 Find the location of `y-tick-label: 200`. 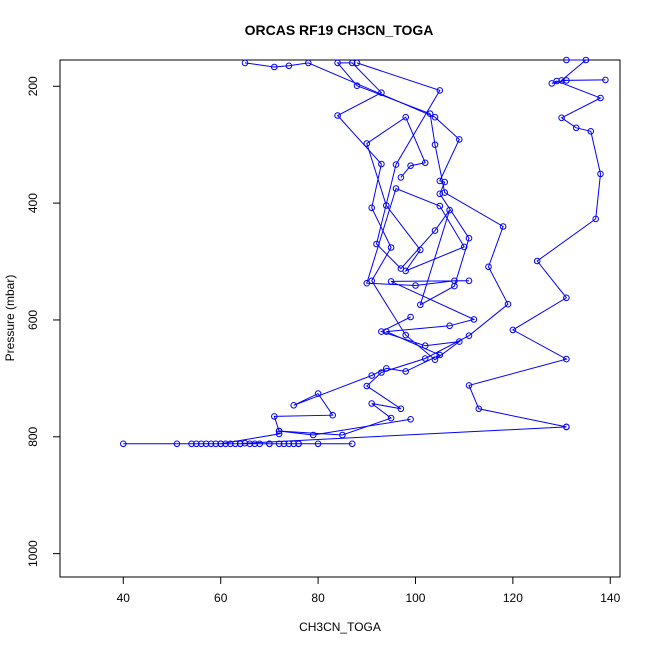

y-tick-label: 200 is located at coordinates (33, 86).